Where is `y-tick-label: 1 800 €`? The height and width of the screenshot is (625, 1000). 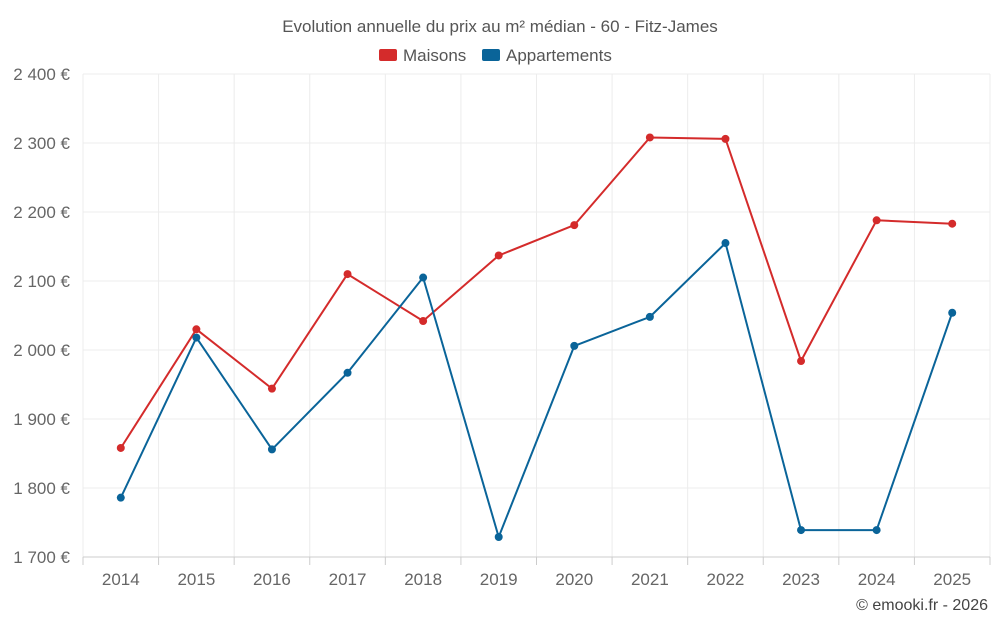 y-tick-label: 1 800 € is located at coordinates (41, 488).